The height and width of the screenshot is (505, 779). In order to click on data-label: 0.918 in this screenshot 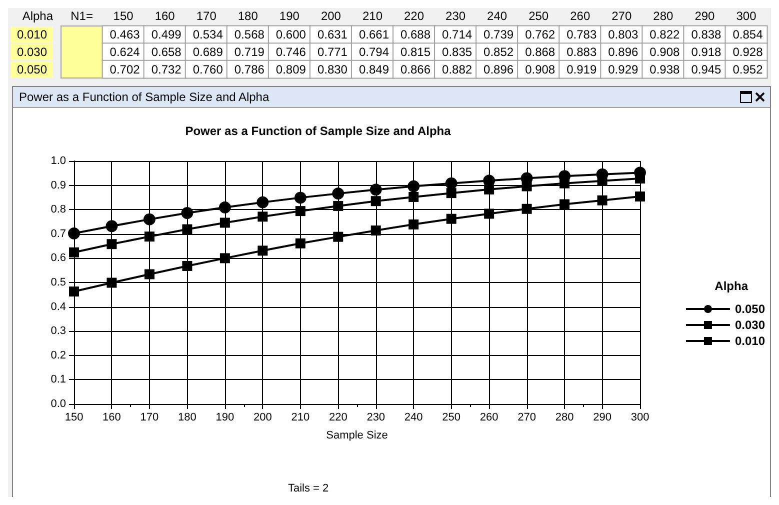, I will do `click(706, 52)`.